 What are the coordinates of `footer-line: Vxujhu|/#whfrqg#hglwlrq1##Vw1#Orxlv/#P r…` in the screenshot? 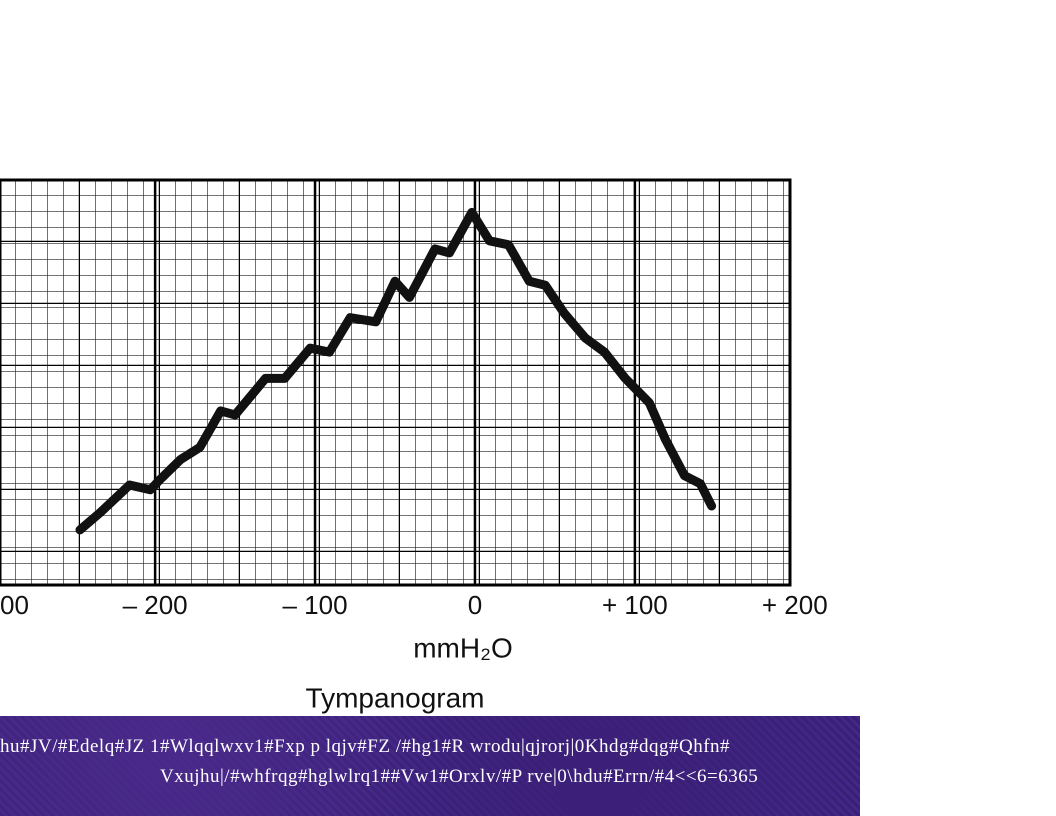 It's located at (459, 776).